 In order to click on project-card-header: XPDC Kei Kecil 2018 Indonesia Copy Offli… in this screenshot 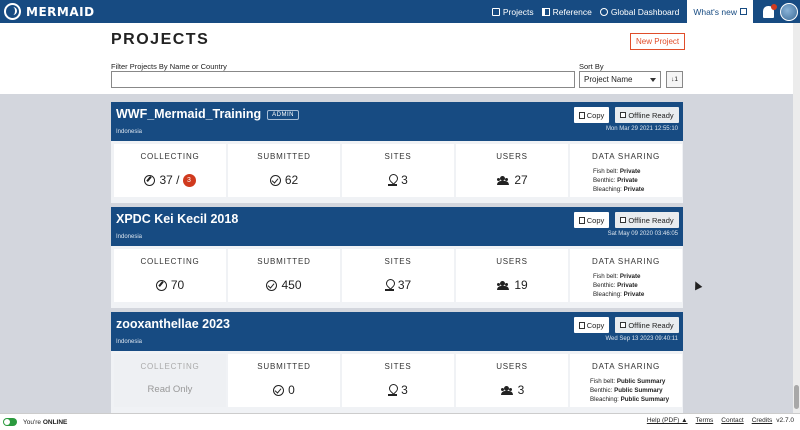, I will do `click(397, 226)`.